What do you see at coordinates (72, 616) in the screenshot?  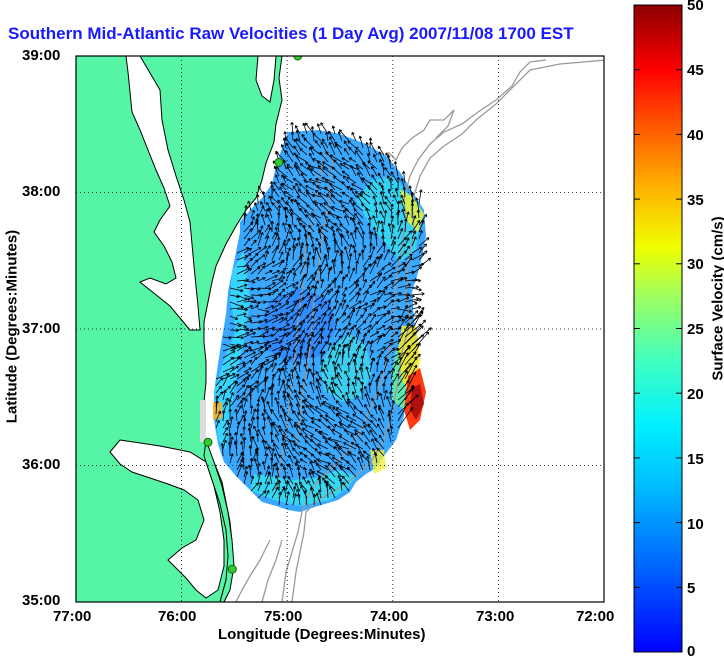 I see `x-tick-label: 77:00` at bounding box center [72, 616].